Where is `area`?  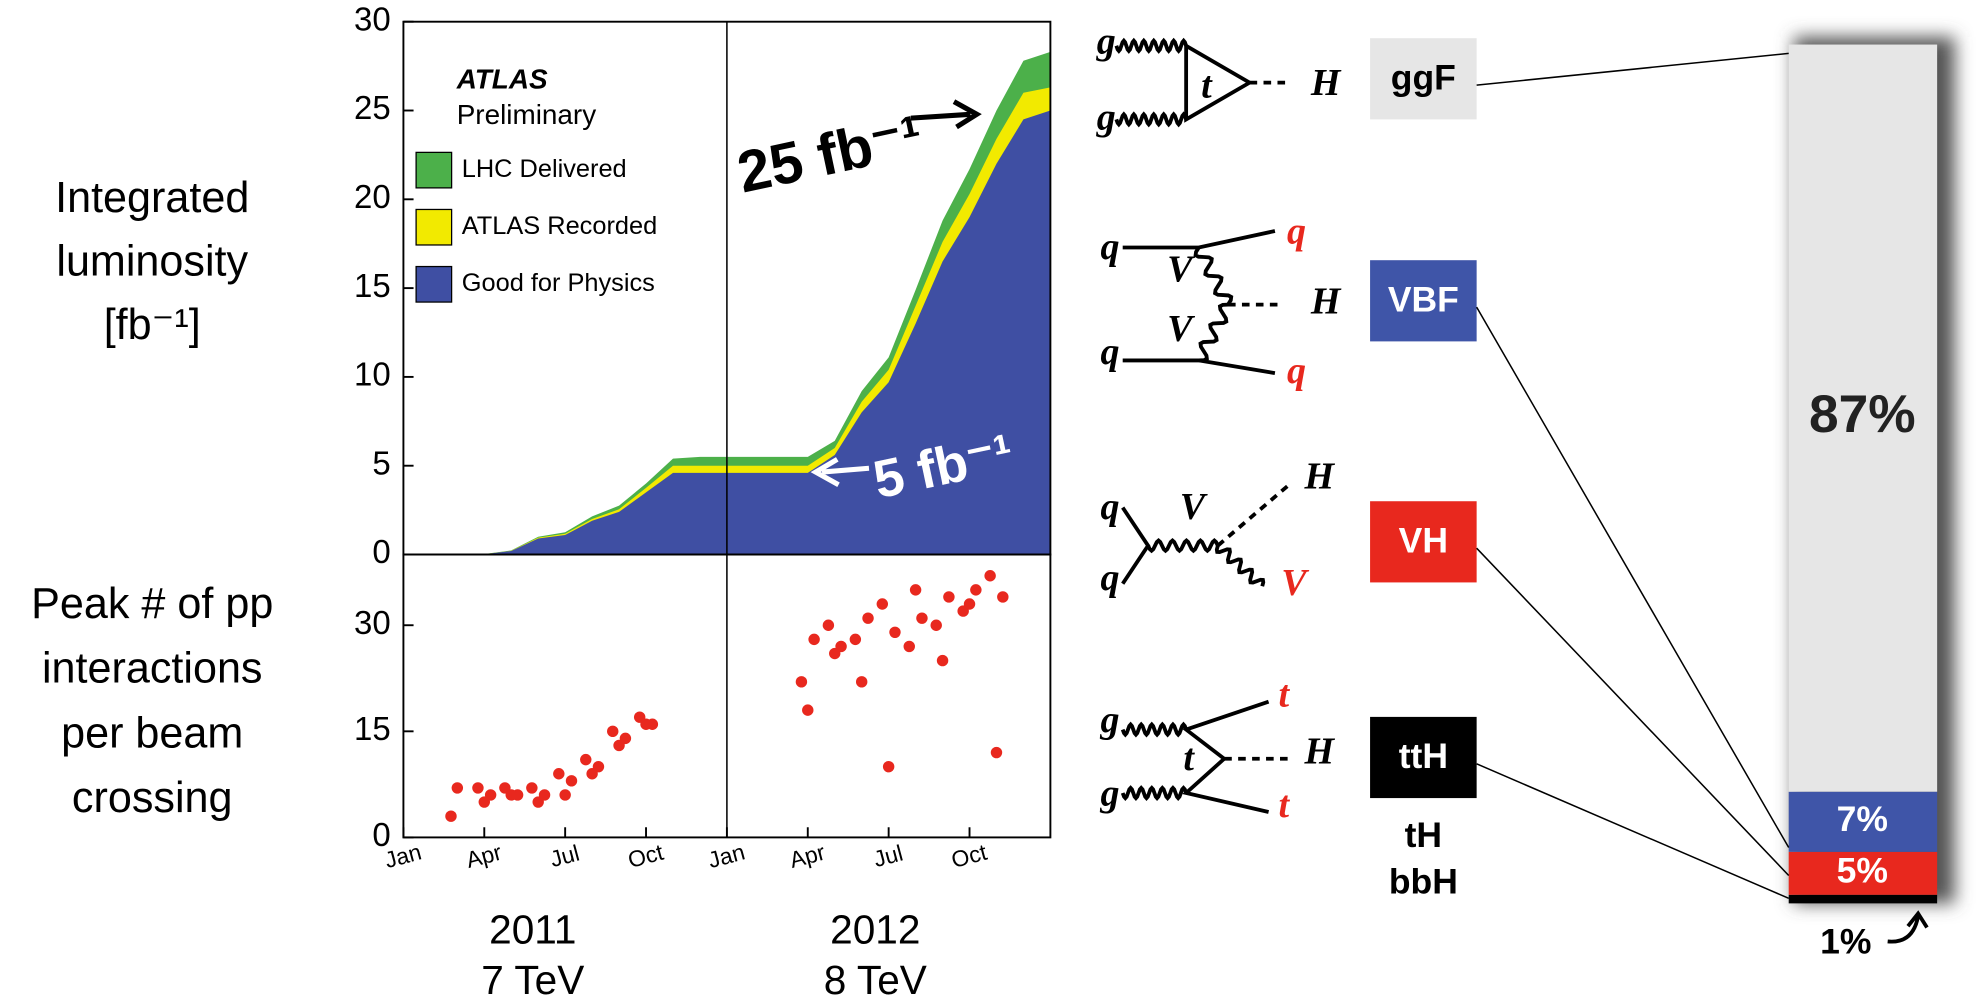 area is located at coordinates (727, 332).